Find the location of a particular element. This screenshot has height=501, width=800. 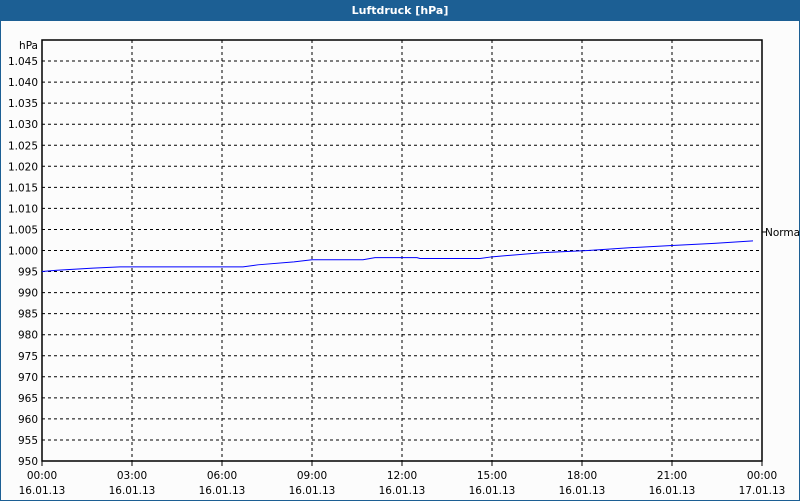

x-tick-time: 18:00 is located at coordinates (582, 476).